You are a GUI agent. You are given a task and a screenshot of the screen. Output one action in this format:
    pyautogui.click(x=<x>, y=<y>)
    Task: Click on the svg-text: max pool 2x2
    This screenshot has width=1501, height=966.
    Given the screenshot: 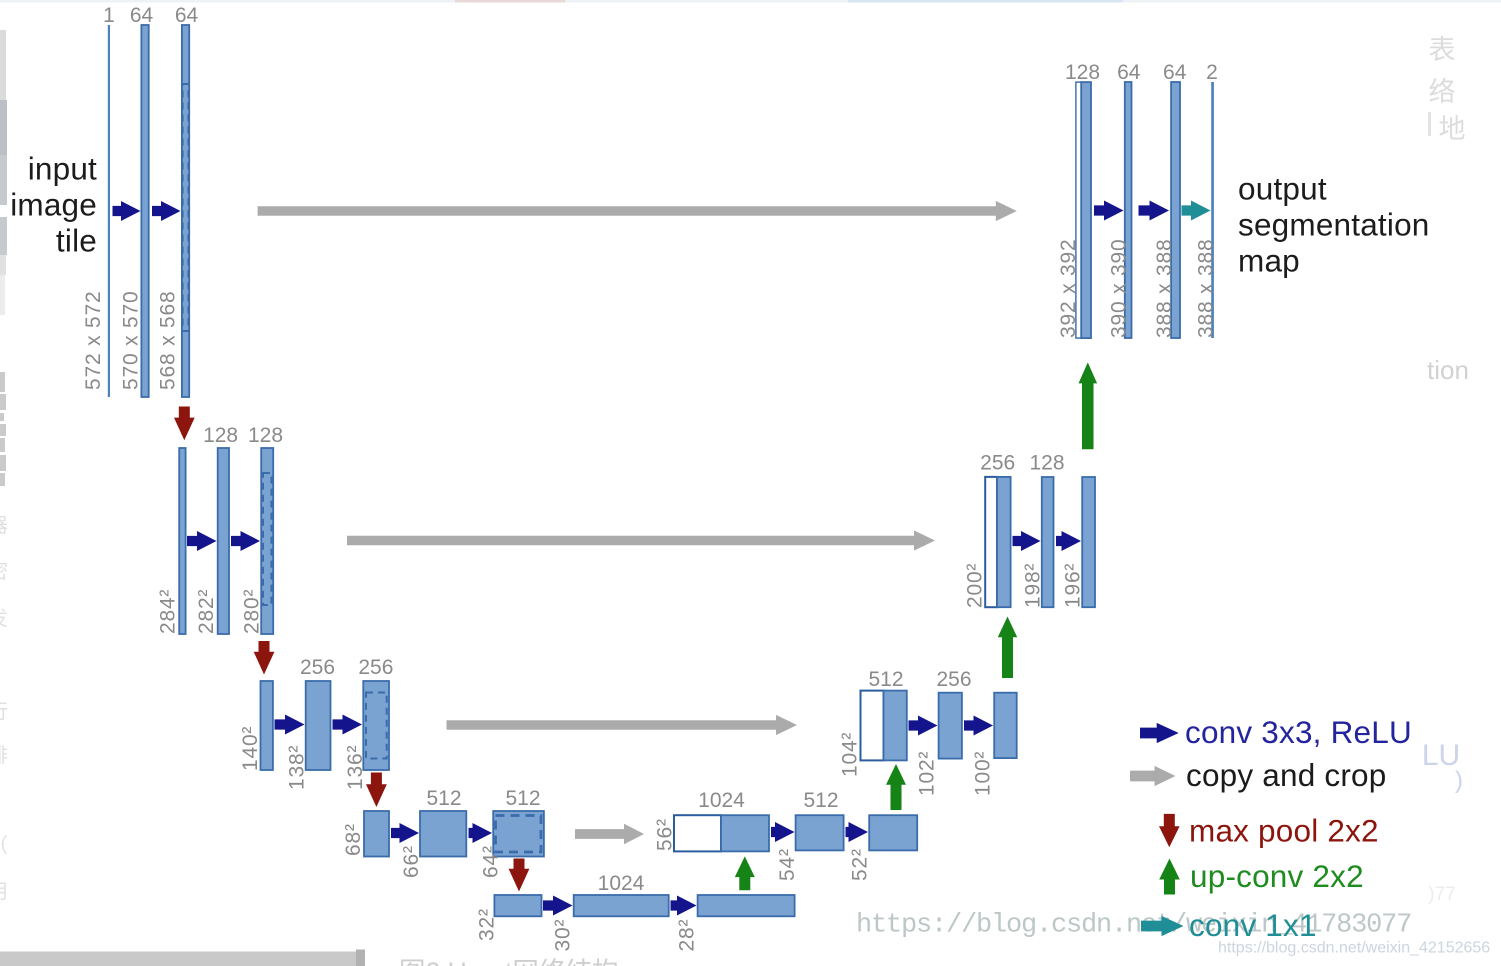 What is the action you would take?
    pyautogui.click(x=1284, y=831)
    